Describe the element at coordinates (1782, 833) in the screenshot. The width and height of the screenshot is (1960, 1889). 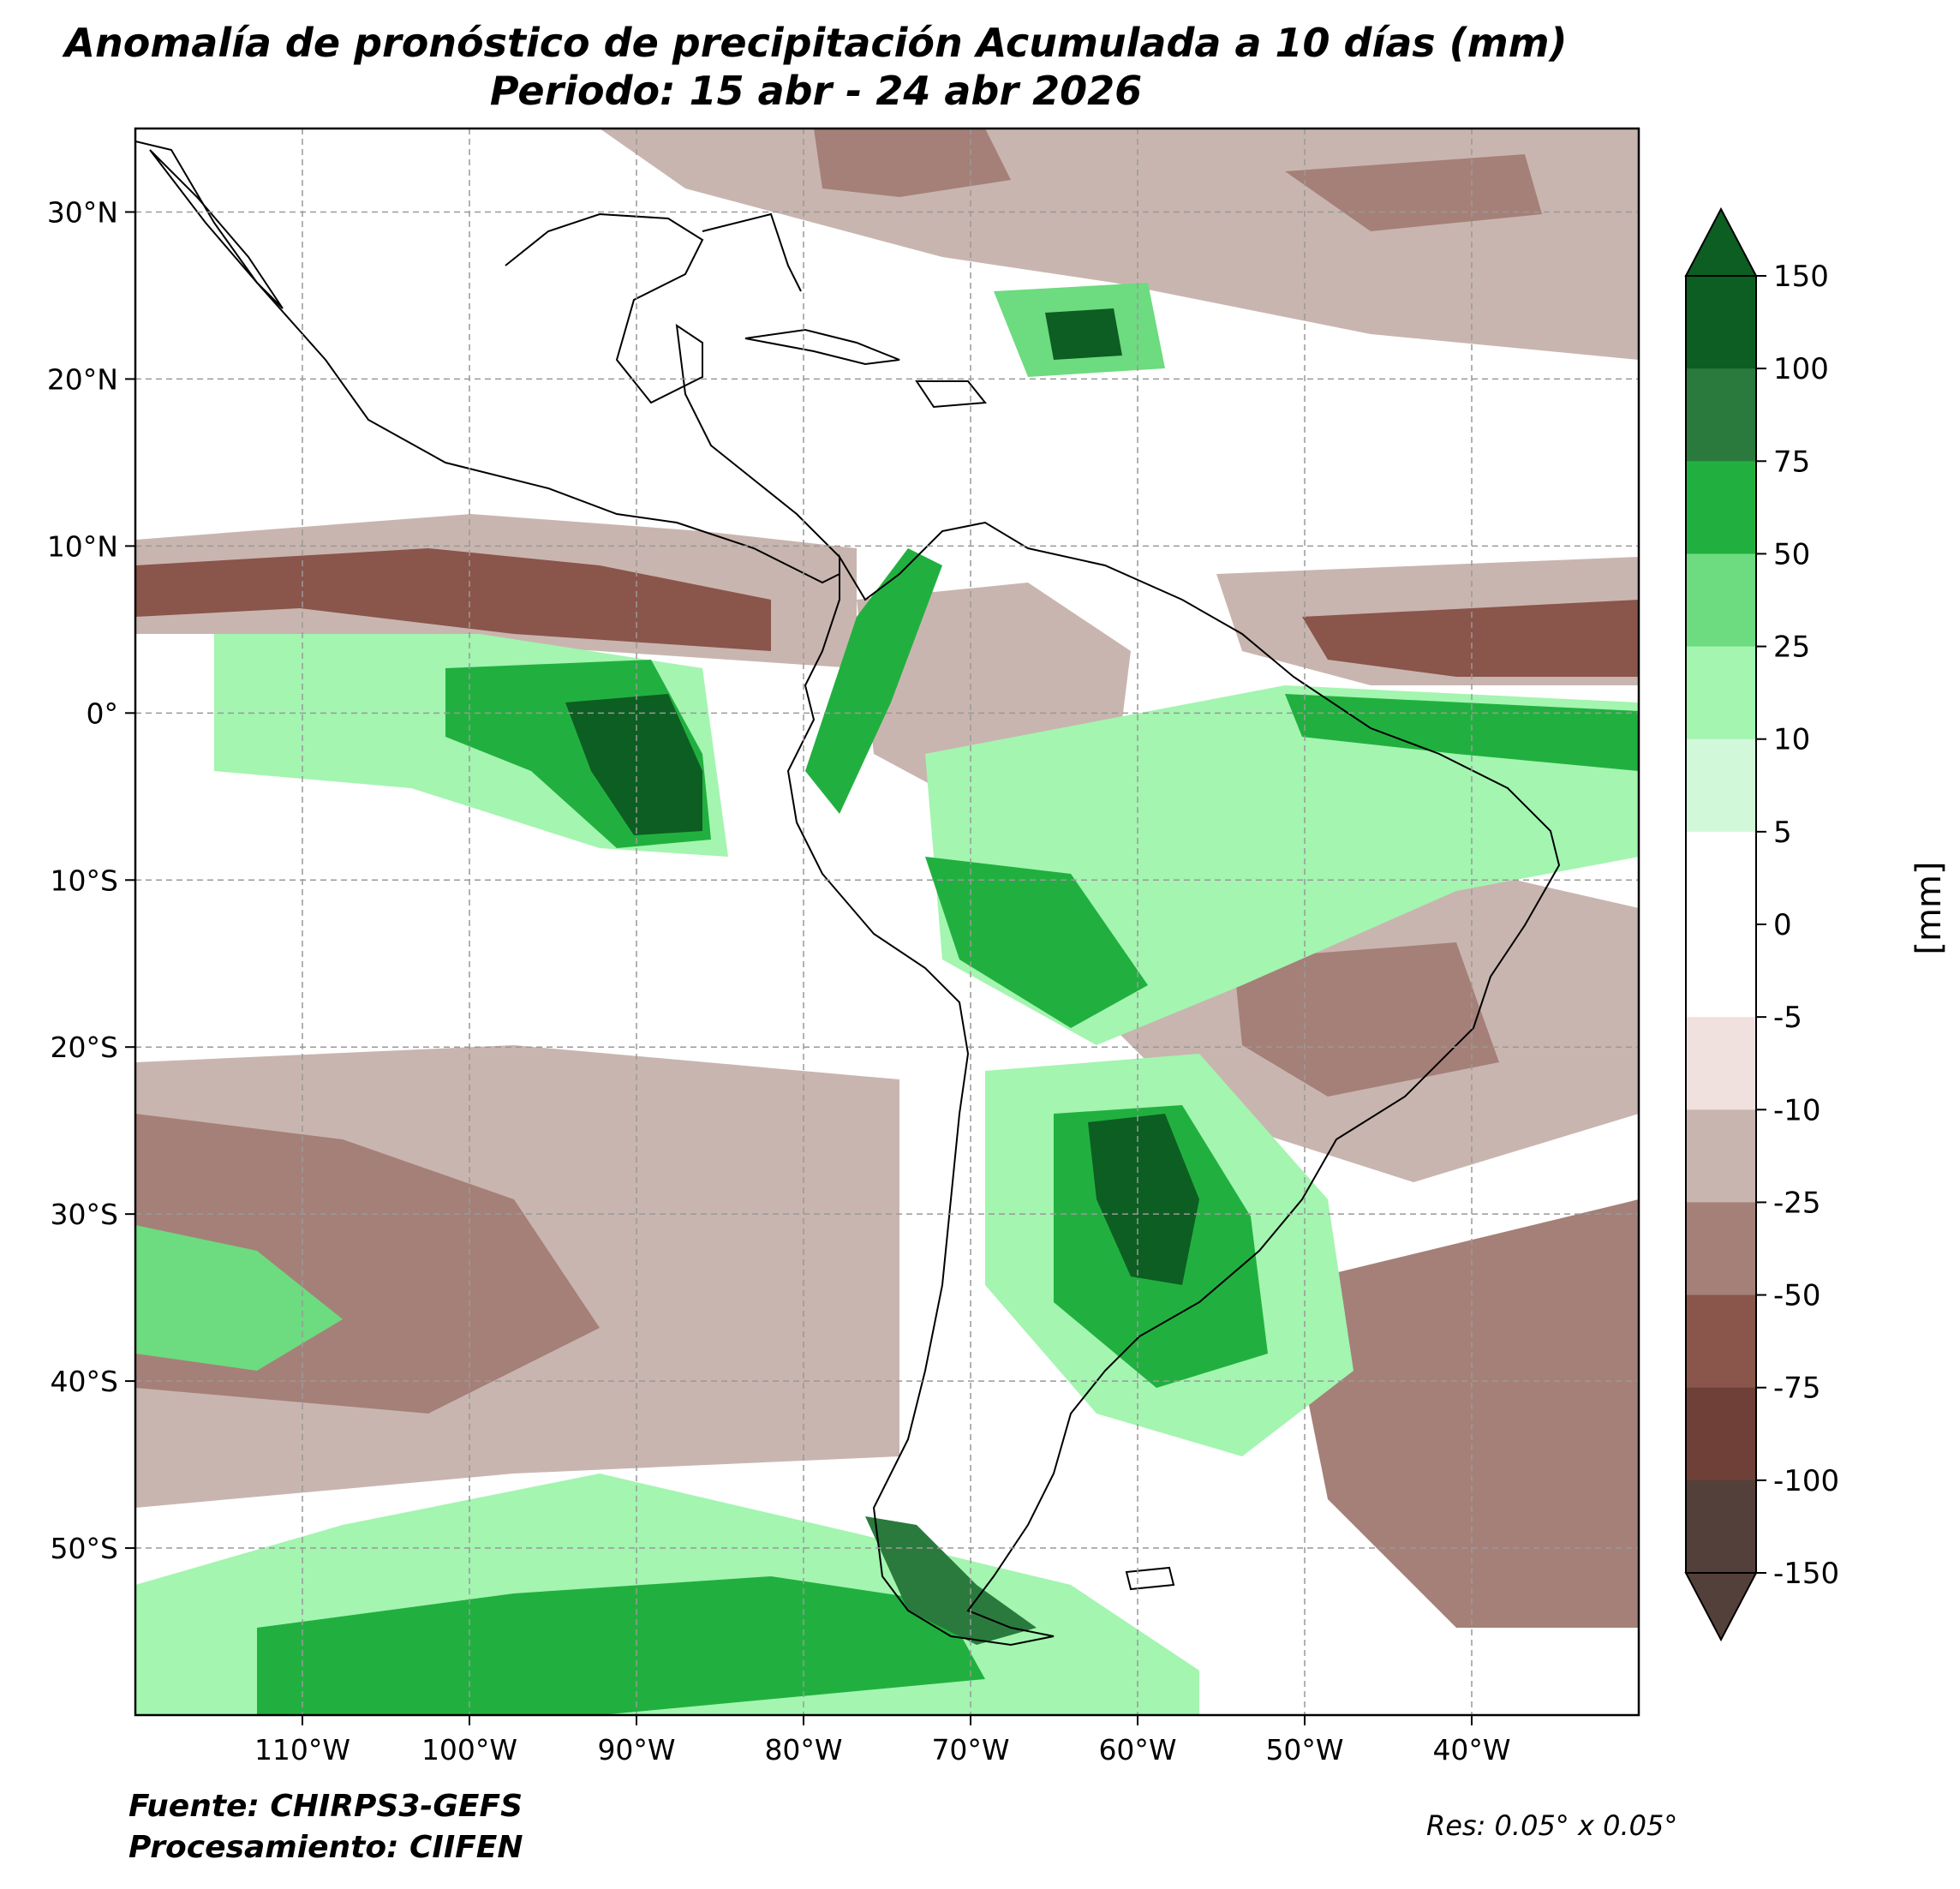
I see `colorbar-tick-label: 5` at that location.